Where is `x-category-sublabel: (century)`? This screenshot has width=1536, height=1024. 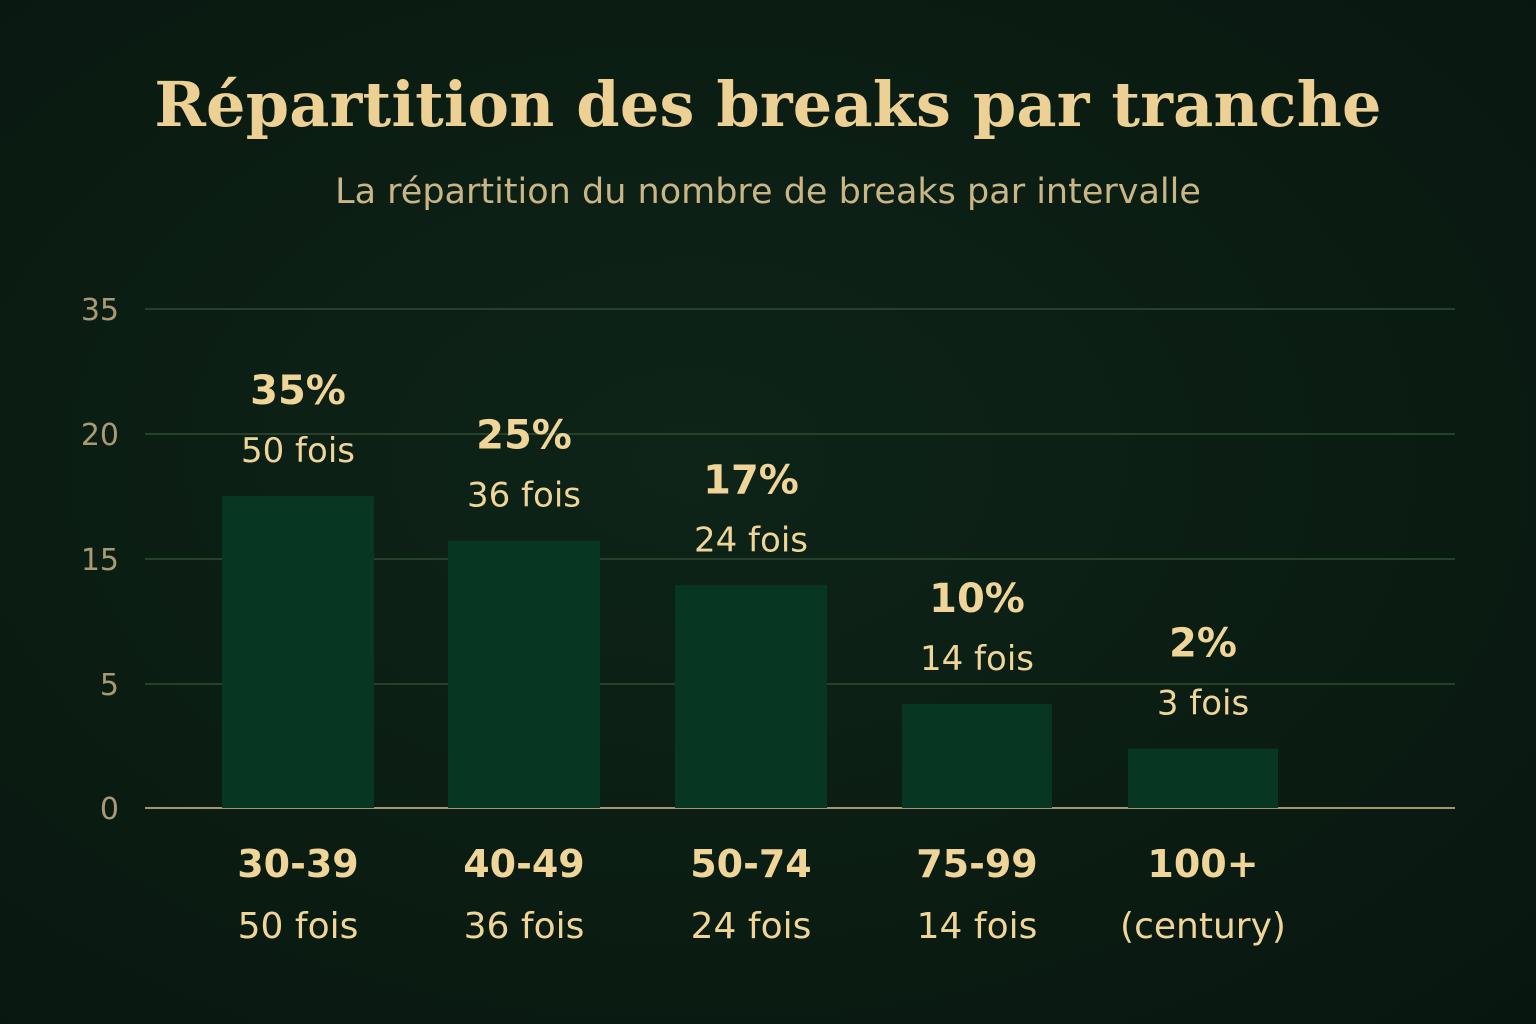
x-category-sublabel: (century) is located at coordinates (1203, 926).